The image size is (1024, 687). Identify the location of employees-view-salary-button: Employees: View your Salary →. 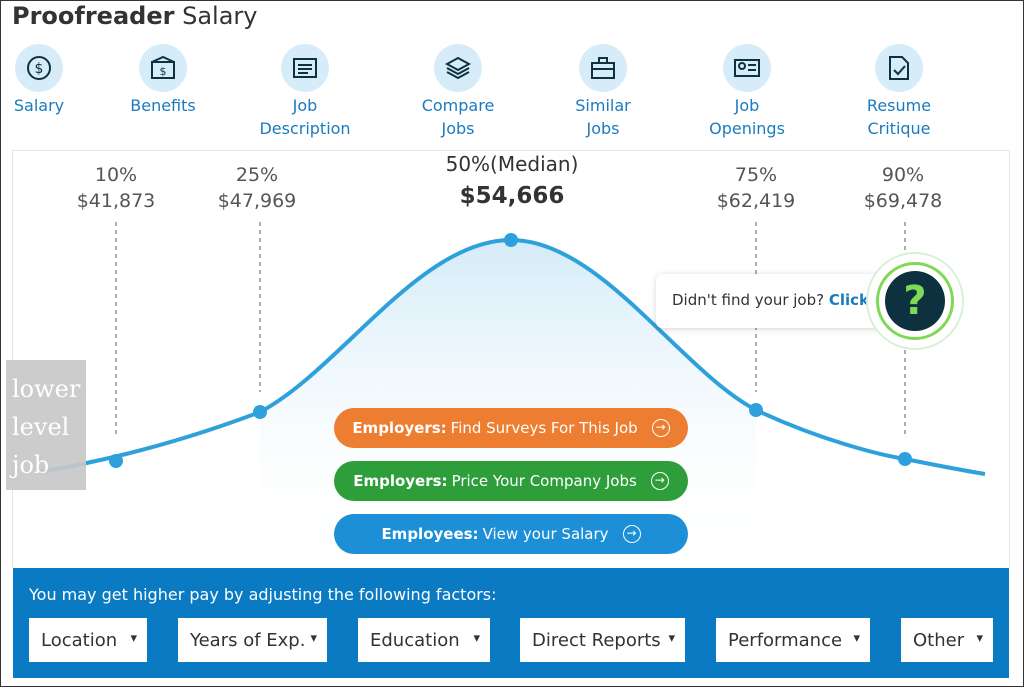
(511, 534).